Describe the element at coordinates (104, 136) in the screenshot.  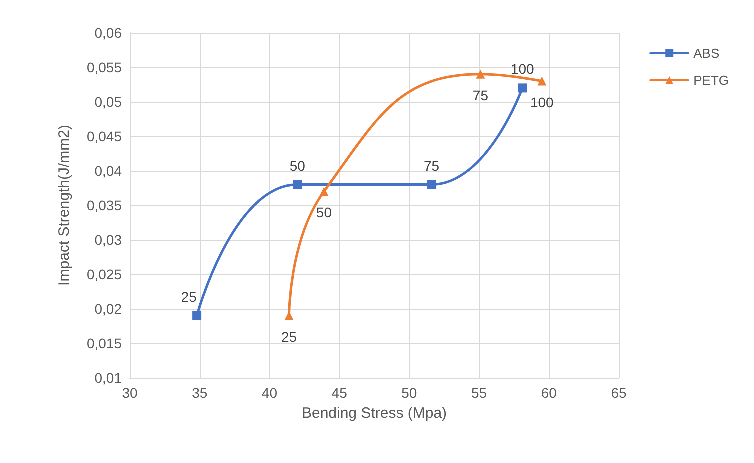
I see `y-tick-label: 0,045` at that location.